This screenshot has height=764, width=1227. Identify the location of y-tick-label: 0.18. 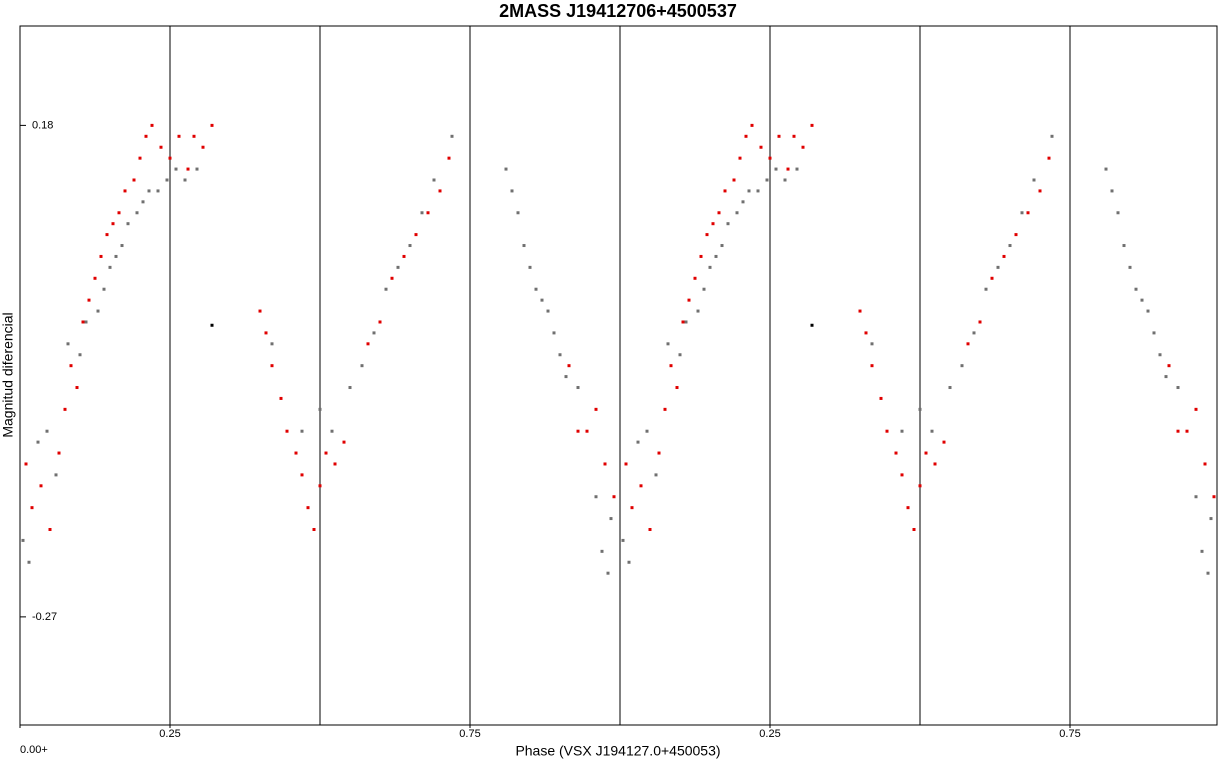
(42, 125).